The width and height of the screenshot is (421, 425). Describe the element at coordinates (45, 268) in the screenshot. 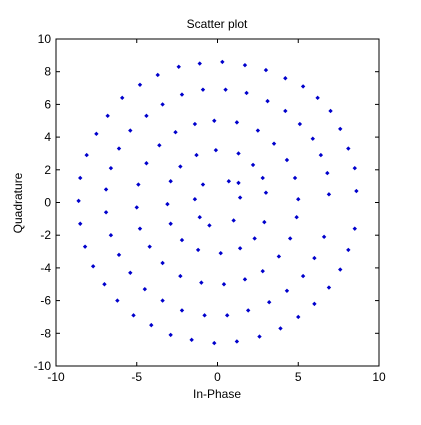

I see `y-tick-label: -4` at that location.